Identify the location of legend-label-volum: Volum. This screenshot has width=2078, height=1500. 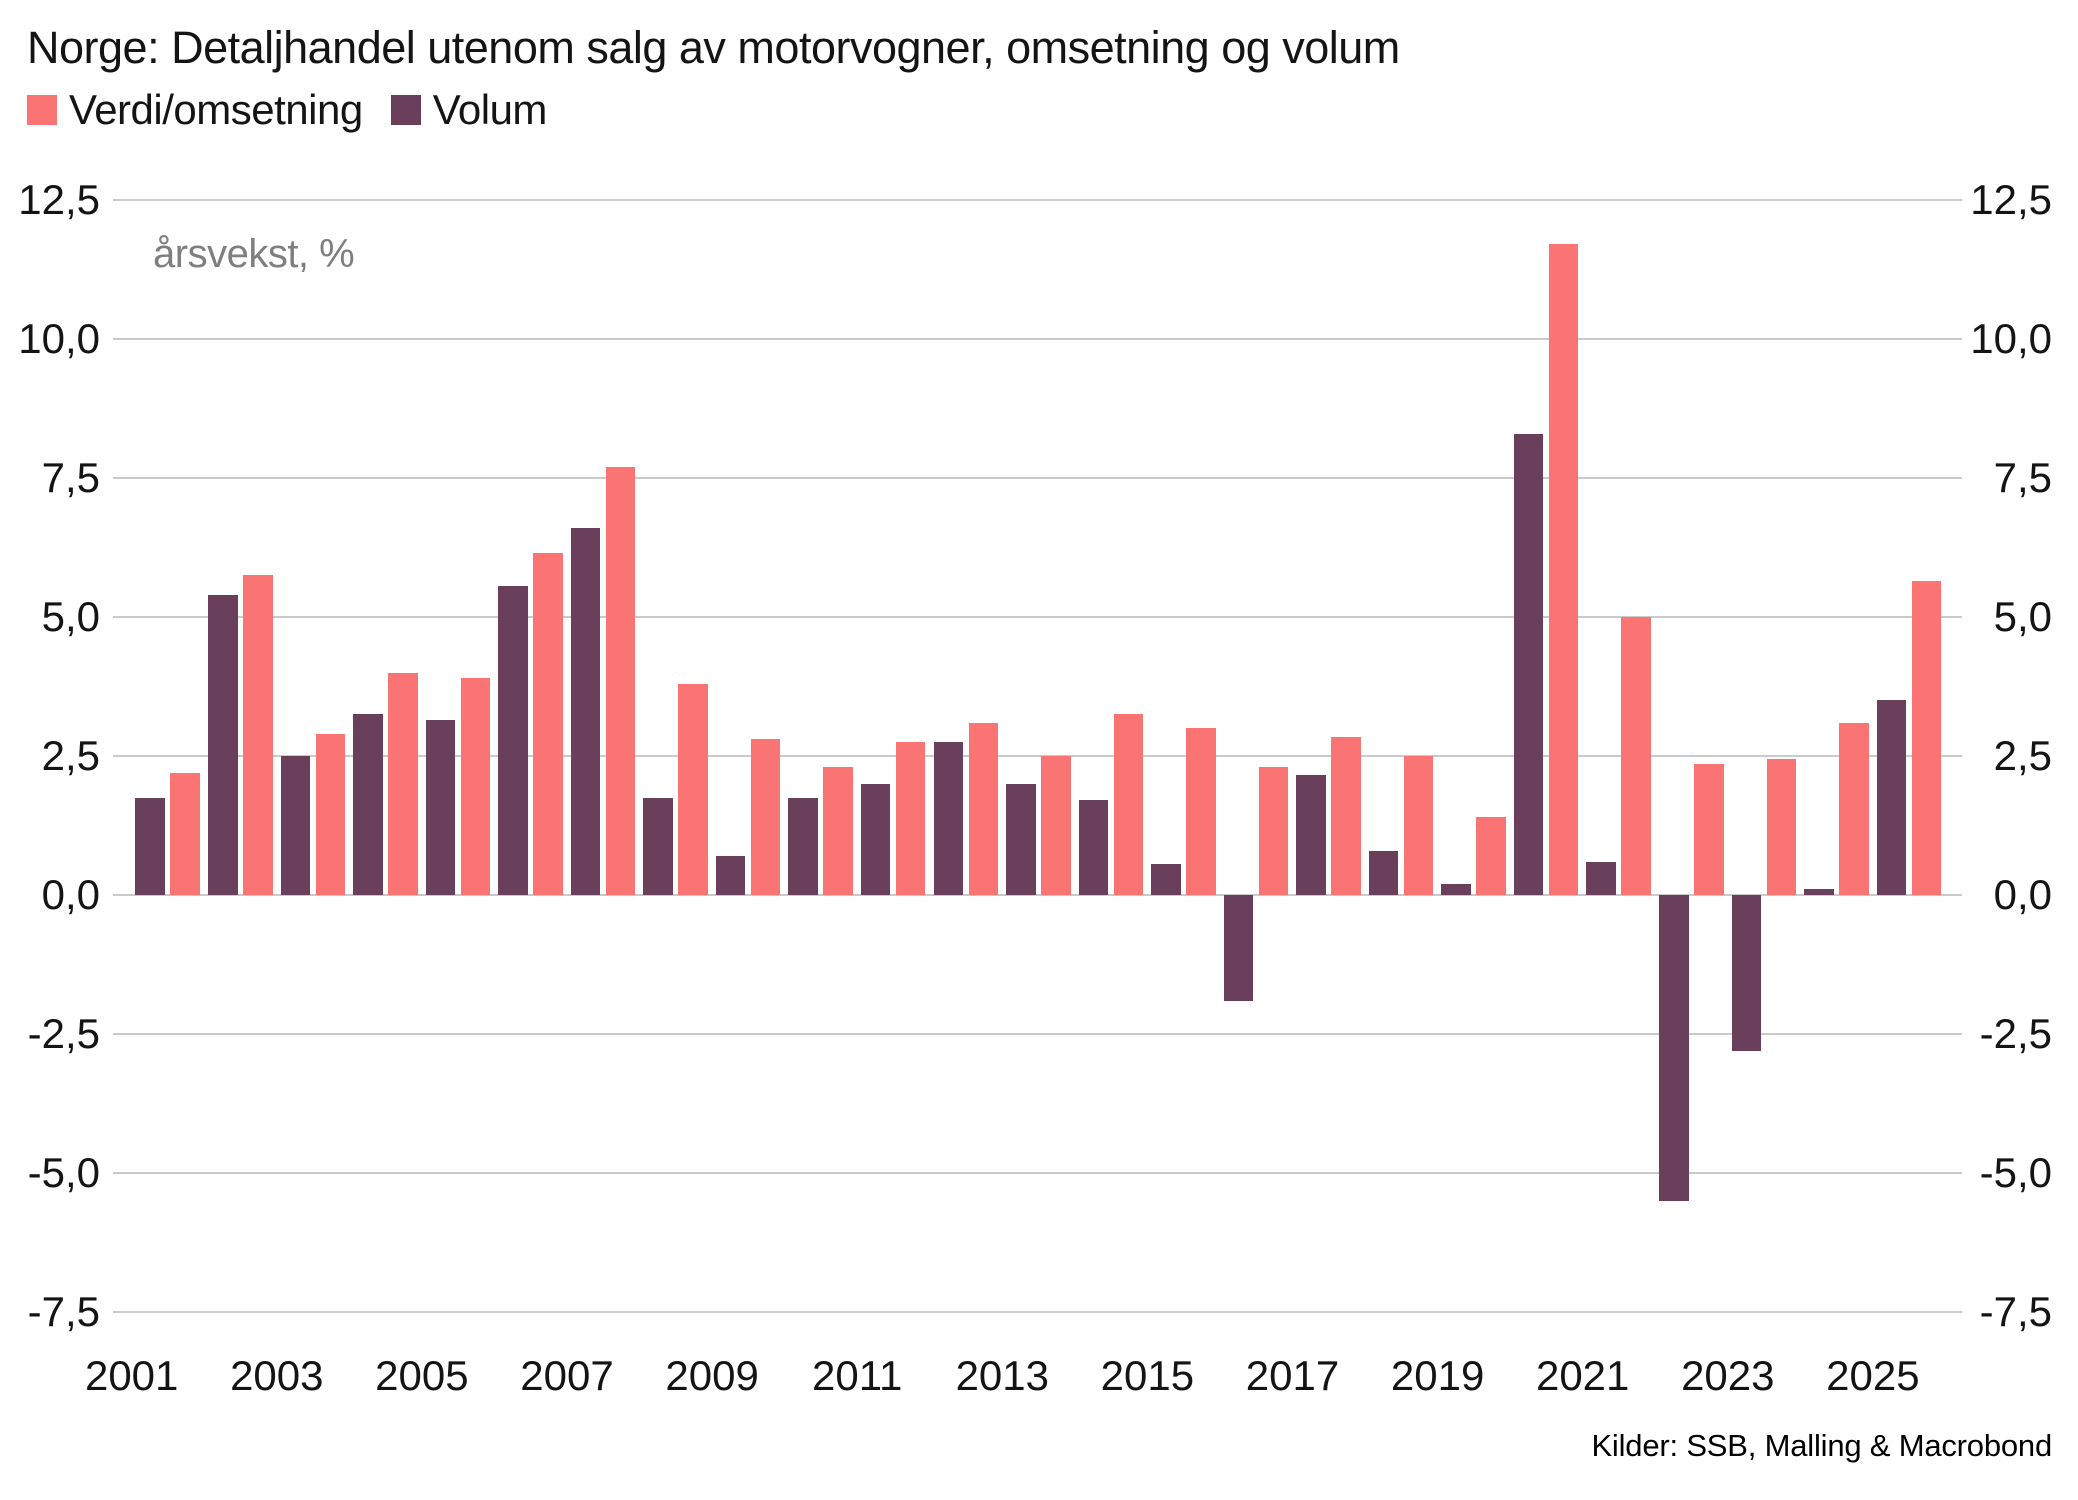
(490, 109).